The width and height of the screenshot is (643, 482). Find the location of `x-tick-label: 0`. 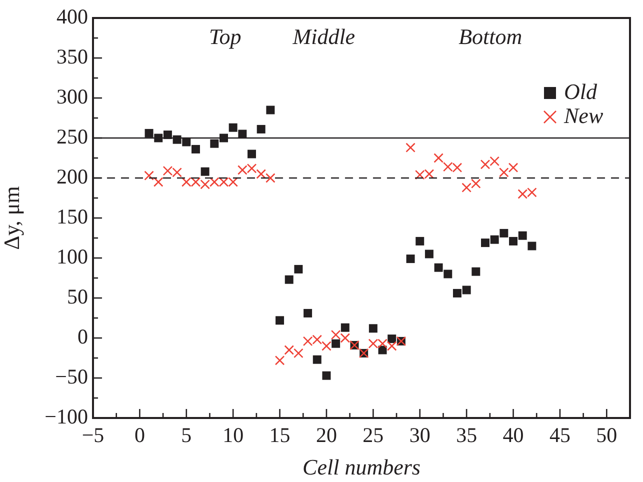

x-tick-label: 0 is located at coordinates (139, 435).